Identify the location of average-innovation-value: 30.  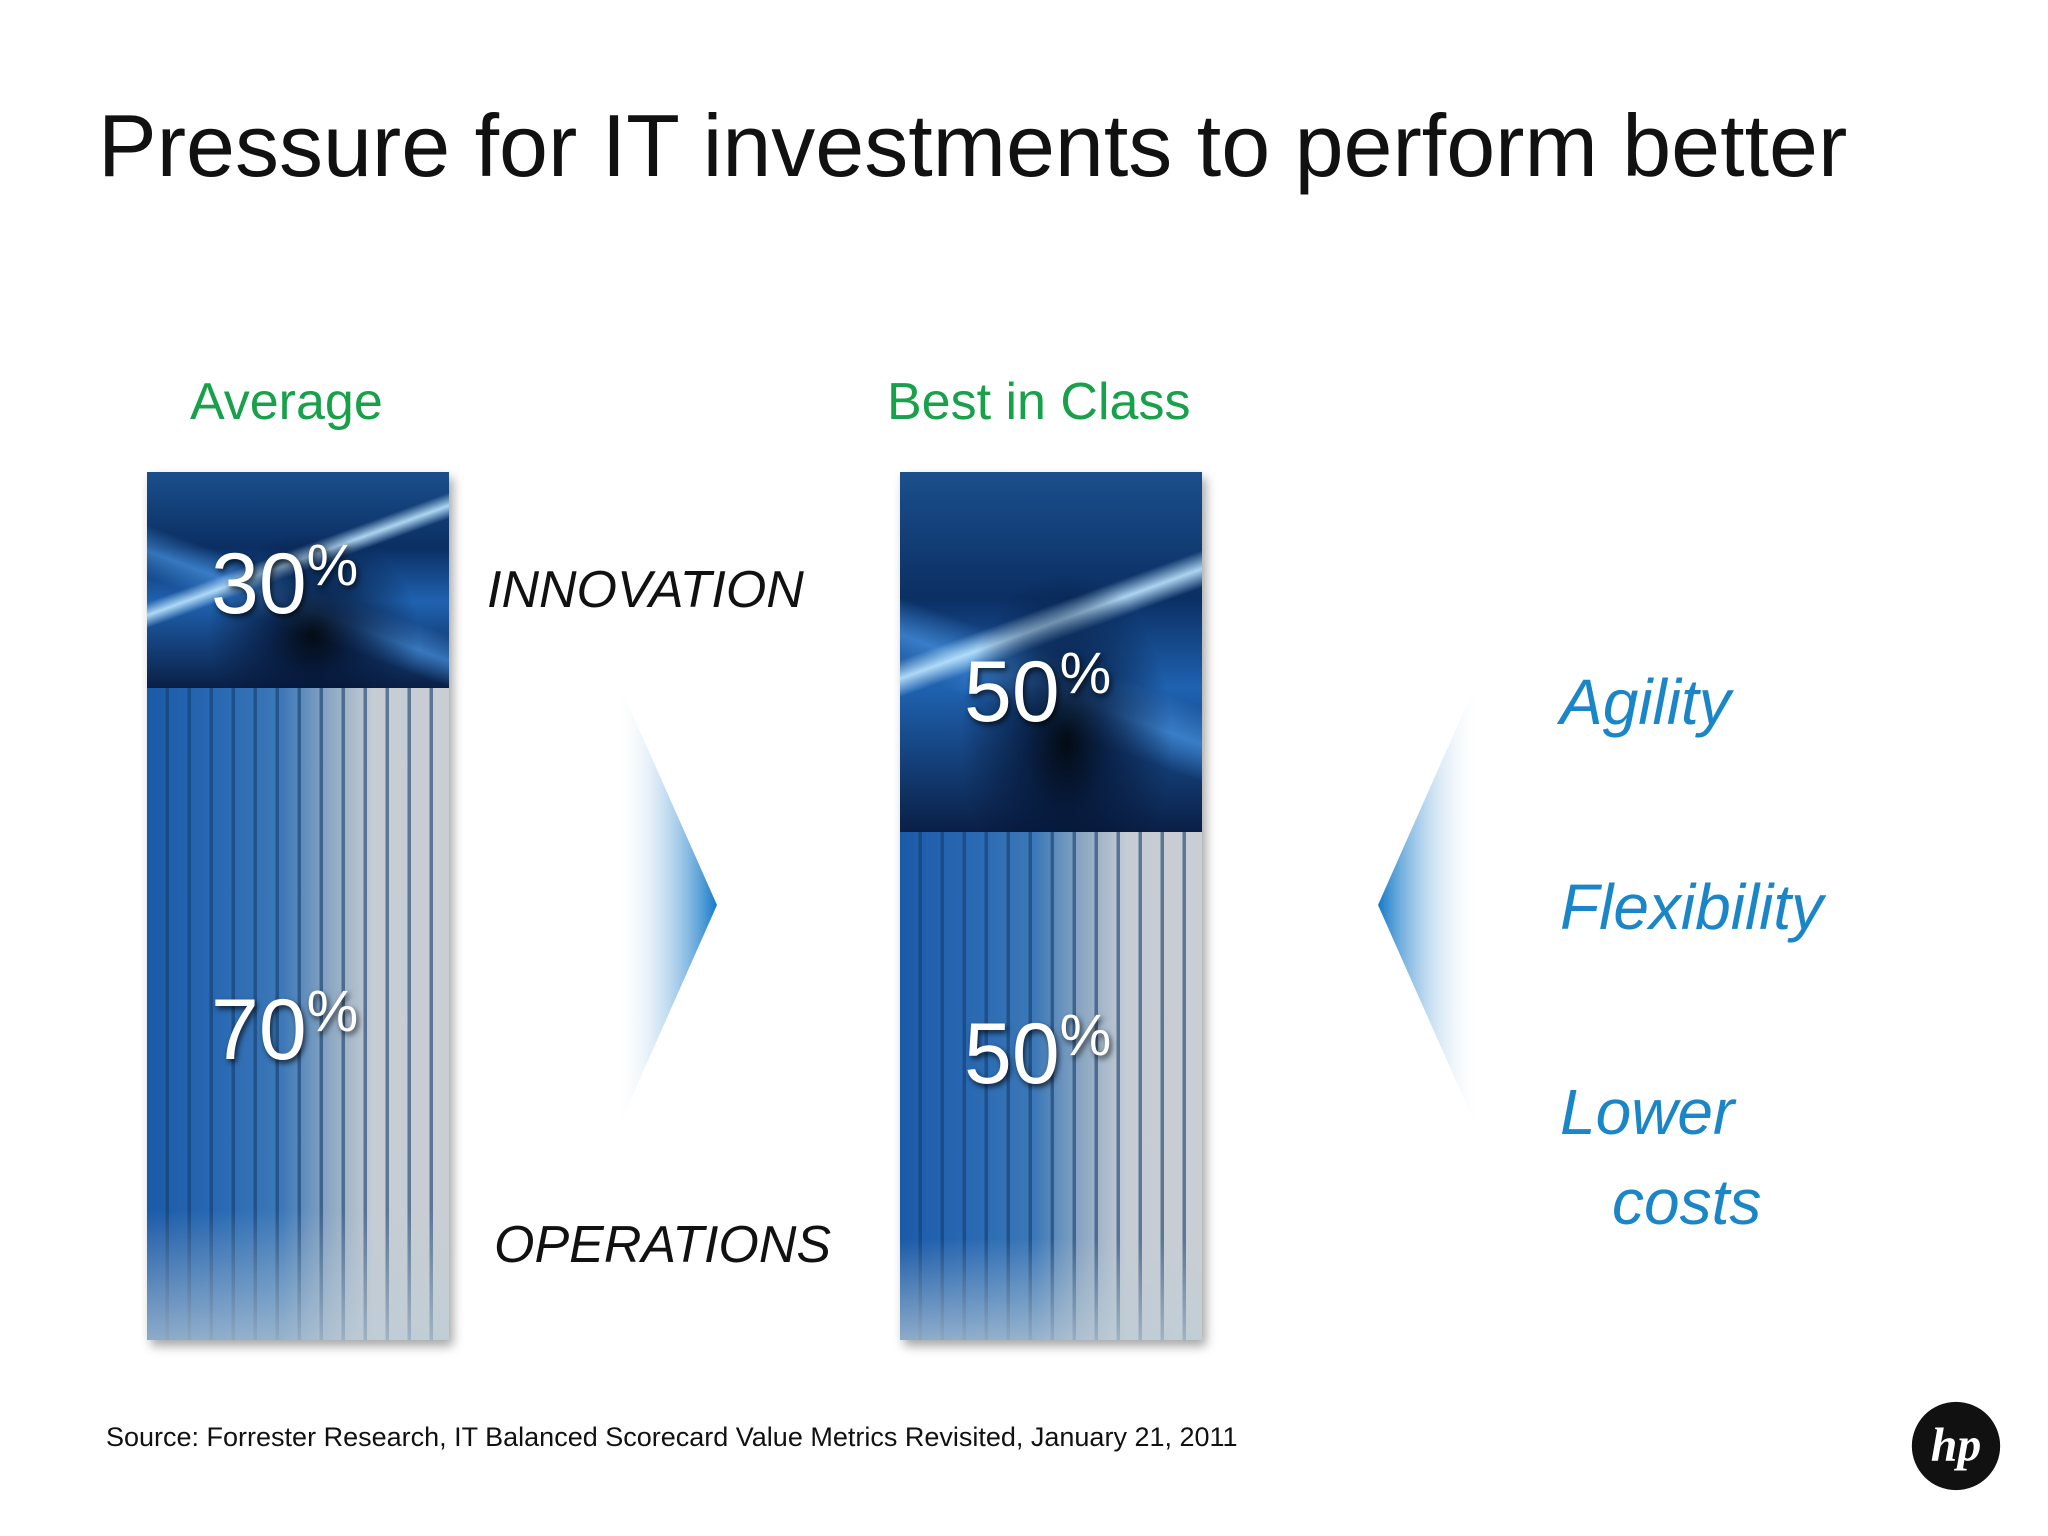
(259, 584).